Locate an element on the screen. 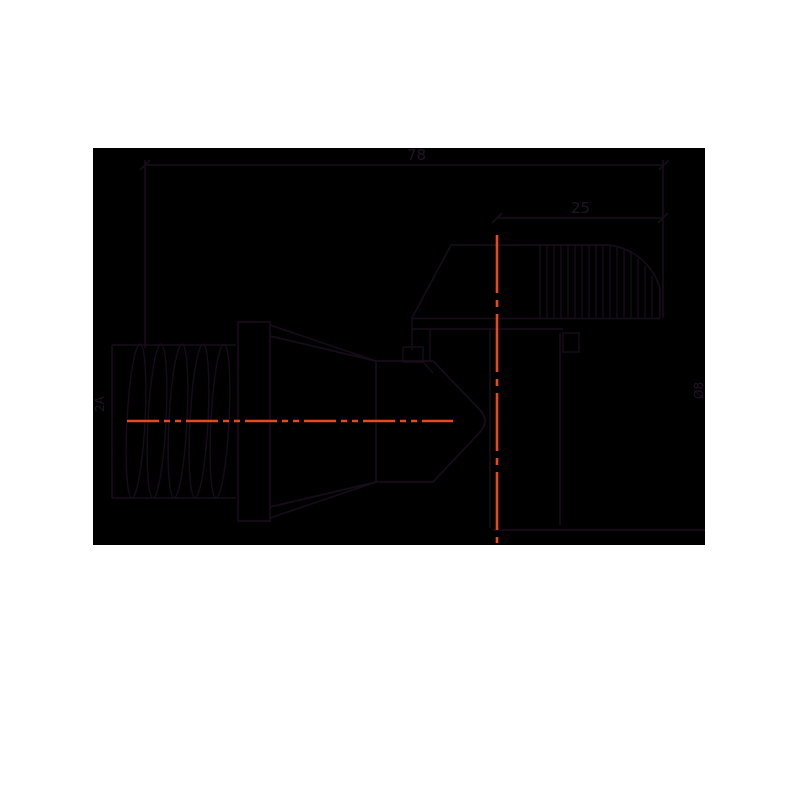  port-connector-lines is located at coordinates (422, 346).